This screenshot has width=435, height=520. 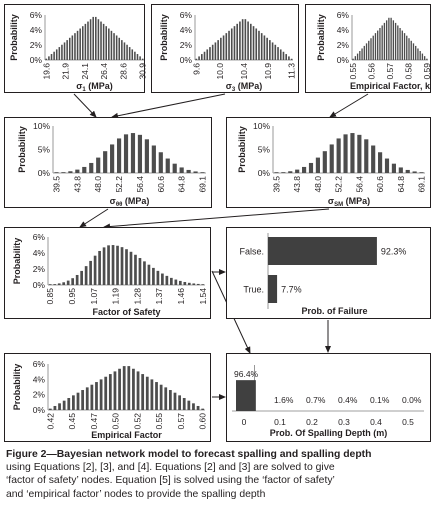 What do you see at coordinates (72, 421) in the screenshot?
I see `x-tick-label: 0.45` at bounding box center [72, 421].